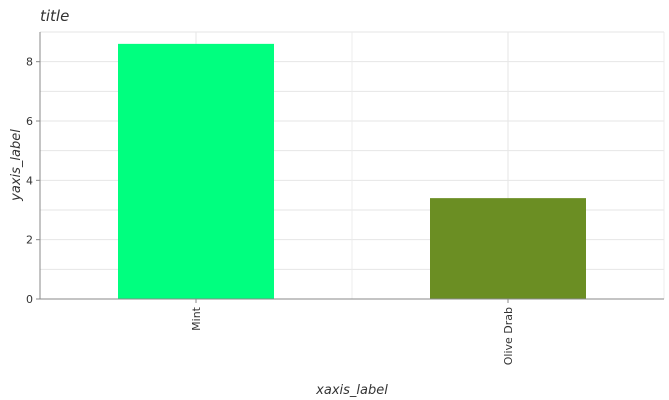  I want to click on bar-mint, so click(196, 171).